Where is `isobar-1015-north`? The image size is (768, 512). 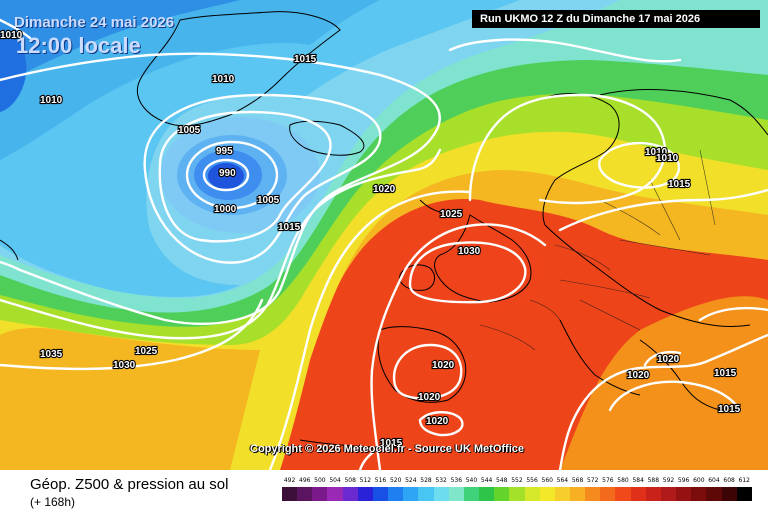
isobar-1015-north is located at coordinates (565, 50).